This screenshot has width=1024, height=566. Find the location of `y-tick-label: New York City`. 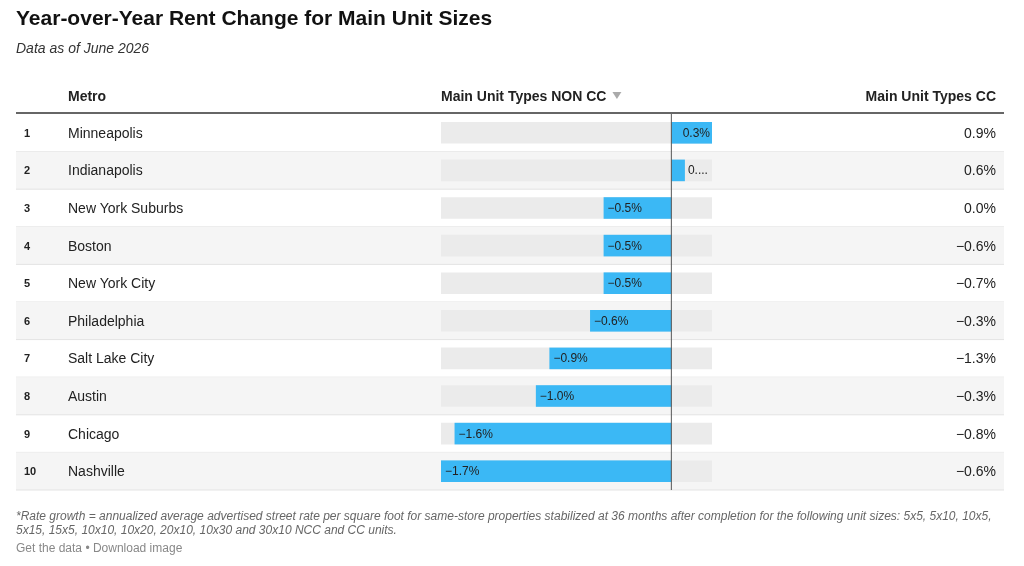

y-tick-label: New York City is located at coordinates (112, 283).